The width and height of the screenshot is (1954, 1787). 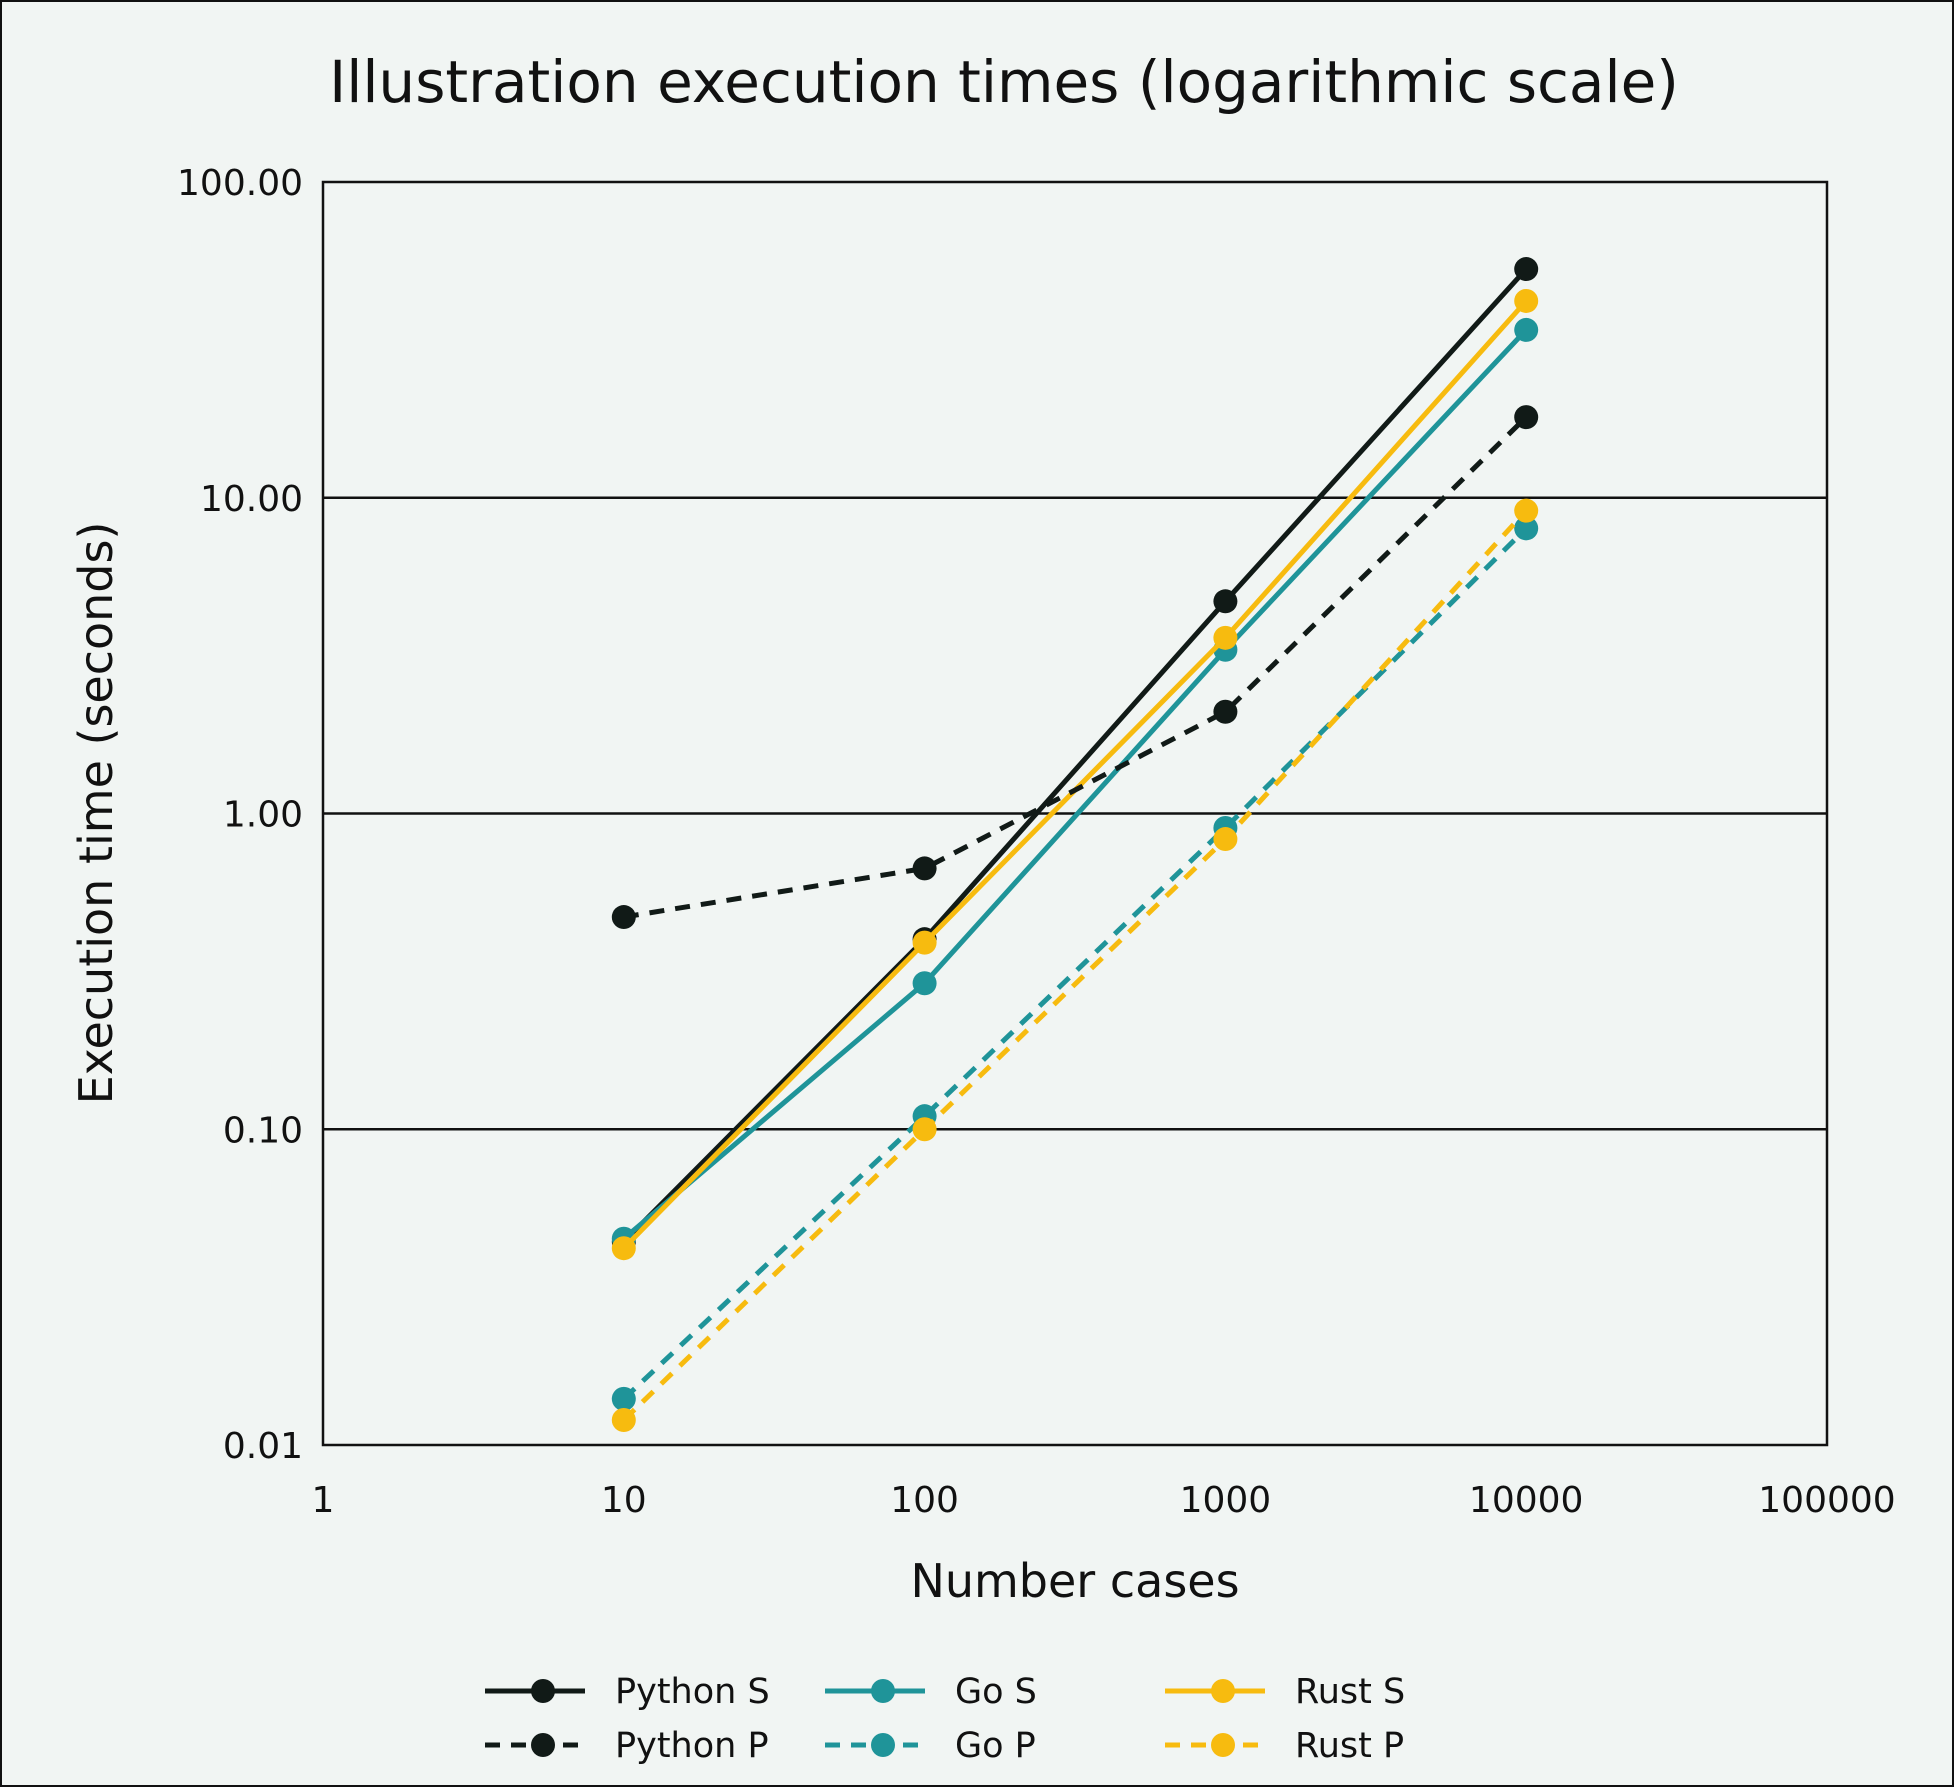 I want to click on legend-item-python-s: Python S, so click(x=627, y=1692).